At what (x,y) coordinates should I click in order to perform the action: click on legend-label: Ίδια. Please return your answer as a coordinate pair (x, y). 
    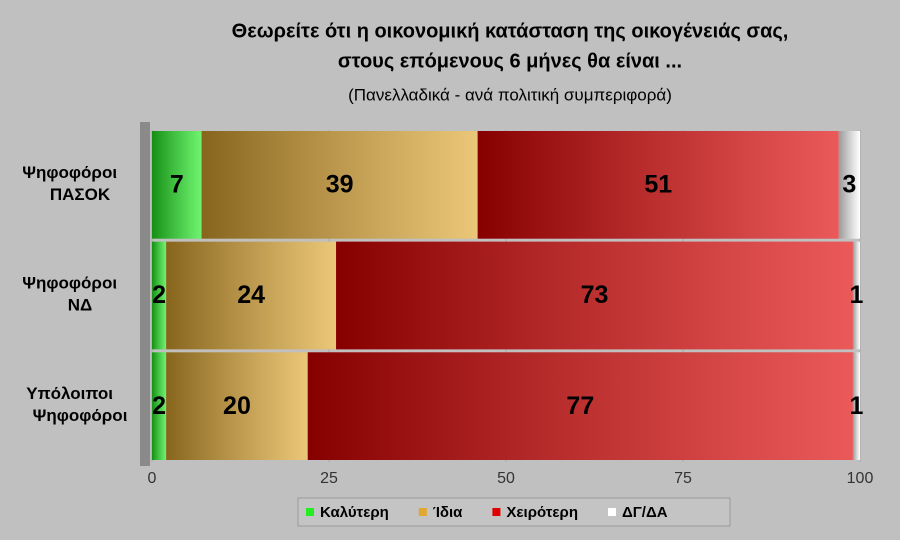
    Looking at the image, I should click on (448, 512).